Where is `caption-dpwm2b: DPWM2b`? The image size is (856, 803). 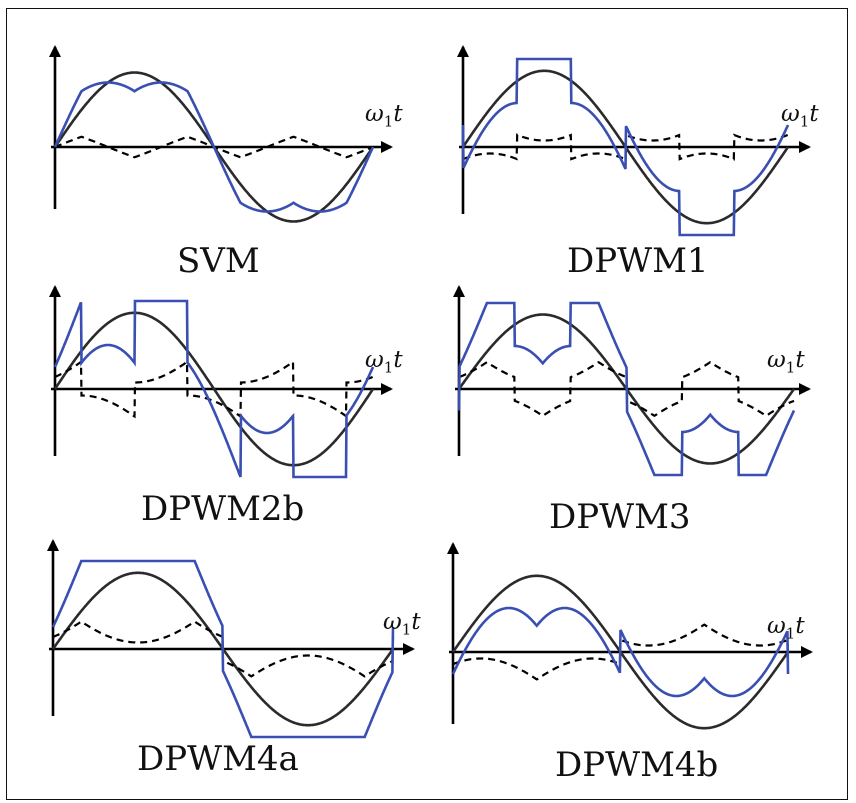
caption-dpwm2b: DPWM2b is located at coordinates (223, 509).